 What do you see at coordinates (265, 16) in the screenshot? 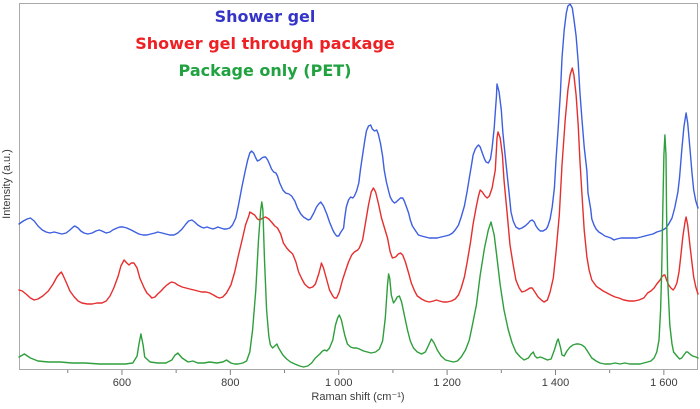
I see `legend-entry-shower-gel: Shower gel` at bounding box center [265, 16].